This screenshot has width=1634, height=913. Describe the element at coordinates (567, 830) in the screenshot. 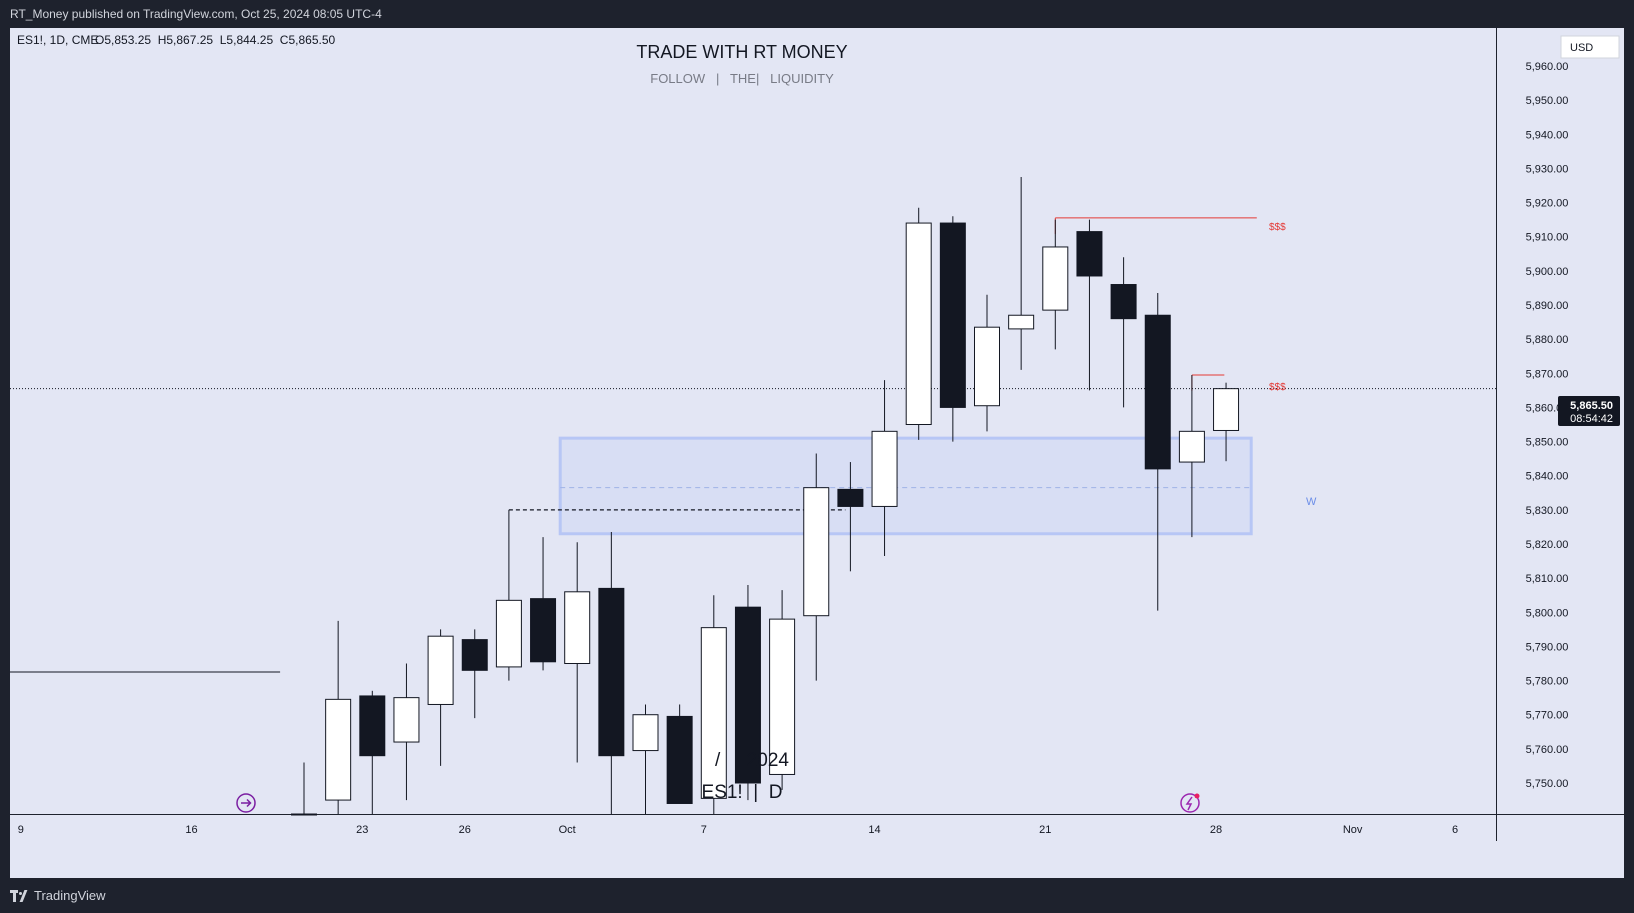

I see `x-tick-label: Oct` at that location.